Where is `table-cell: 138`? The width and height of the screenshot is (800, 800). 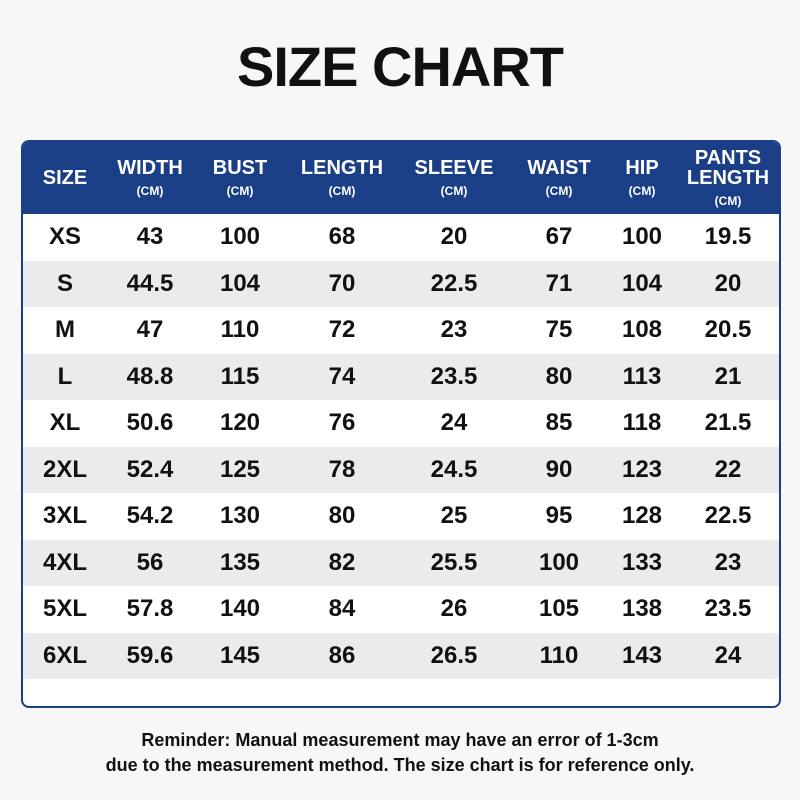 table-cell: 138 is located at coordinates (642, 608).